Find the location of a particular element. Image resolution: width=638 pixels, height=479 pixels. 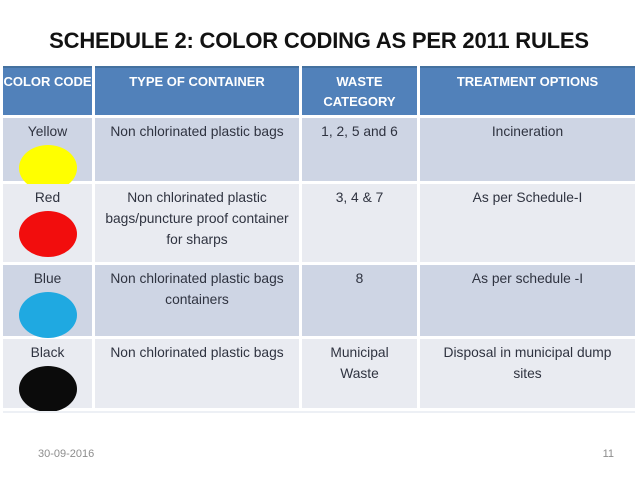

table-cell-waste-category: 8 is located at coordinates (359, 300).